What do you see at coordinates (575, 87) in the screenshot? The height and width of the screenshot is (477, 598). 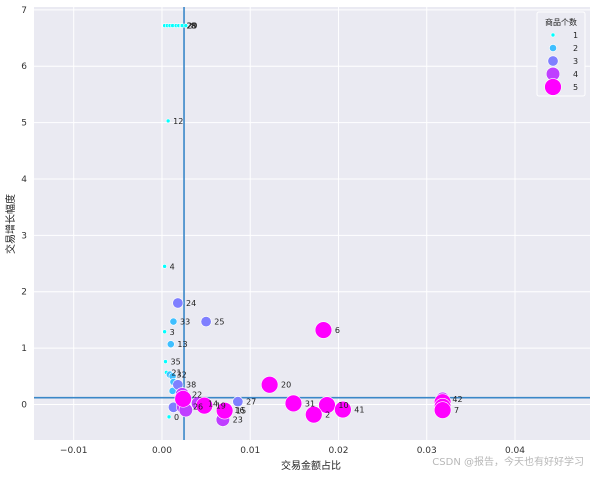 I see `legend-entry-label: 5` at bounding box center [575, 87].